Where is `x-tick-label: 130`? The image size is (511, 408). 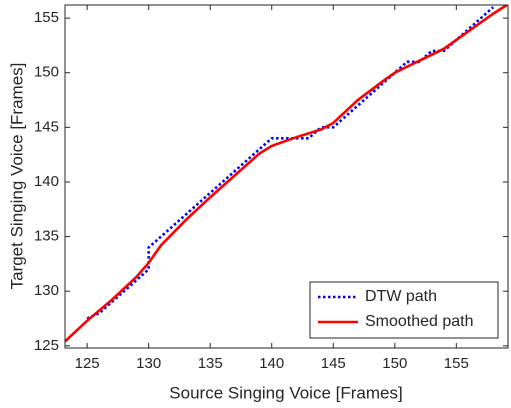
x-tick-label: 130 is located at coordinates (148, 363).